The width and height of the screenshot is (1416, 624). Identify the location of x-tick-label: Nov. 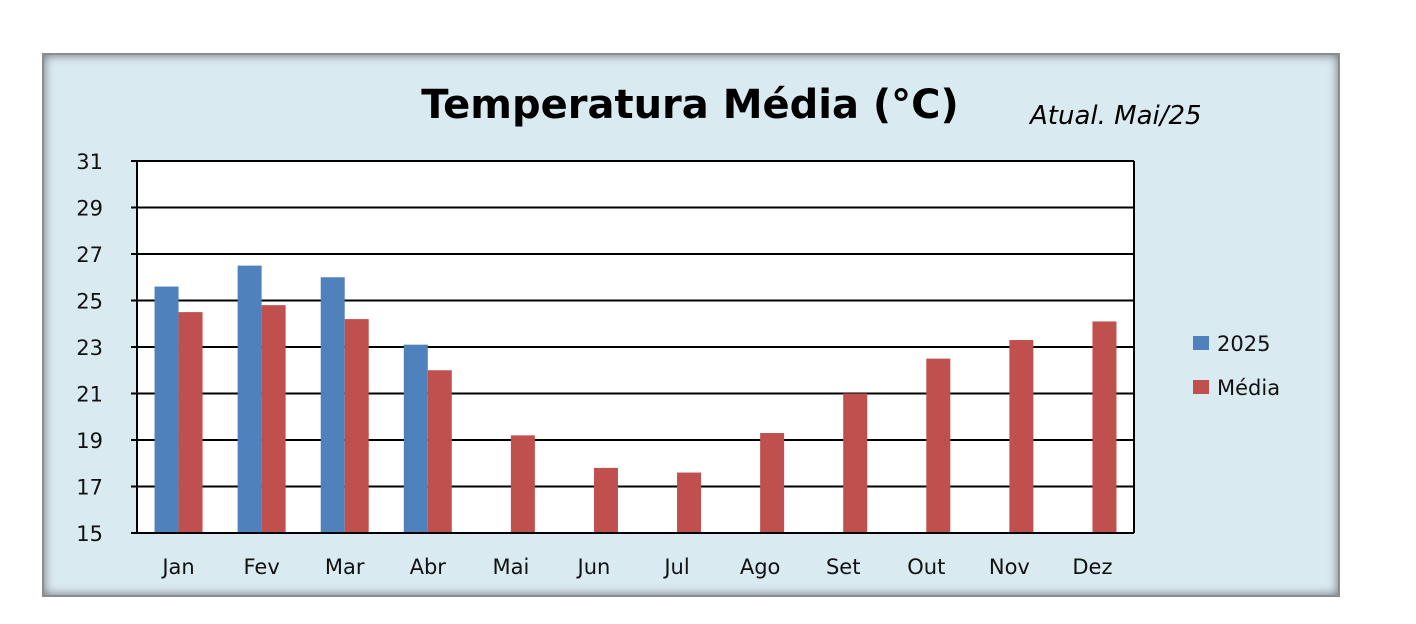
(1009, 567).